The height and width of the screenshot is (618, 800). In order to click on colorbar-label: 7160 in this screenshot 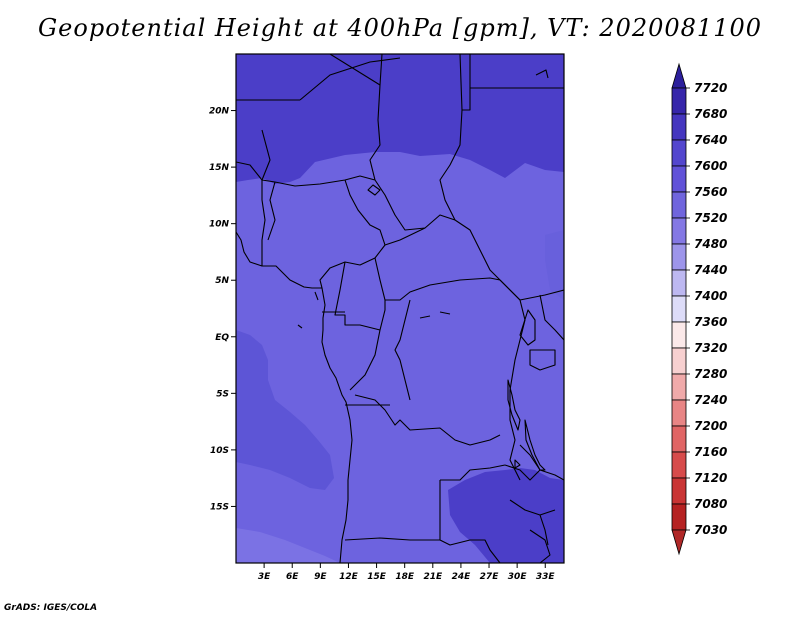, I will do `click(710, 452)`.